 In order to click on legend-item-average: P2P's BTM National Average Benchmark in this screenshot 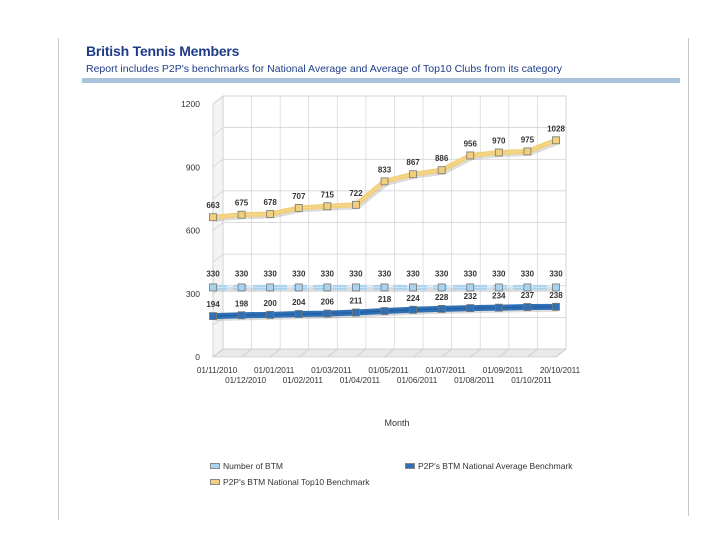, I will do `click(489, 466)`.